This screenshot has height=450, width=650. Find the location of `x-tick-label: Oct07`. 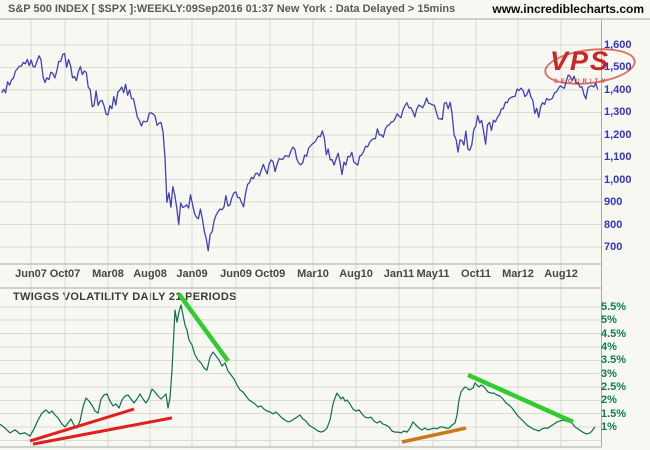

x-tick-label: Oct07 is located at coordinates (65, 274).